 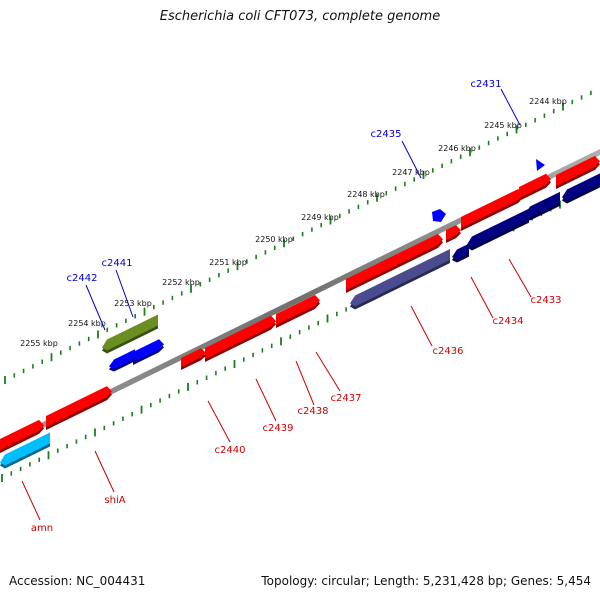 I want to click on gene-c2435-fwd-body, so click(x=453, y=232).